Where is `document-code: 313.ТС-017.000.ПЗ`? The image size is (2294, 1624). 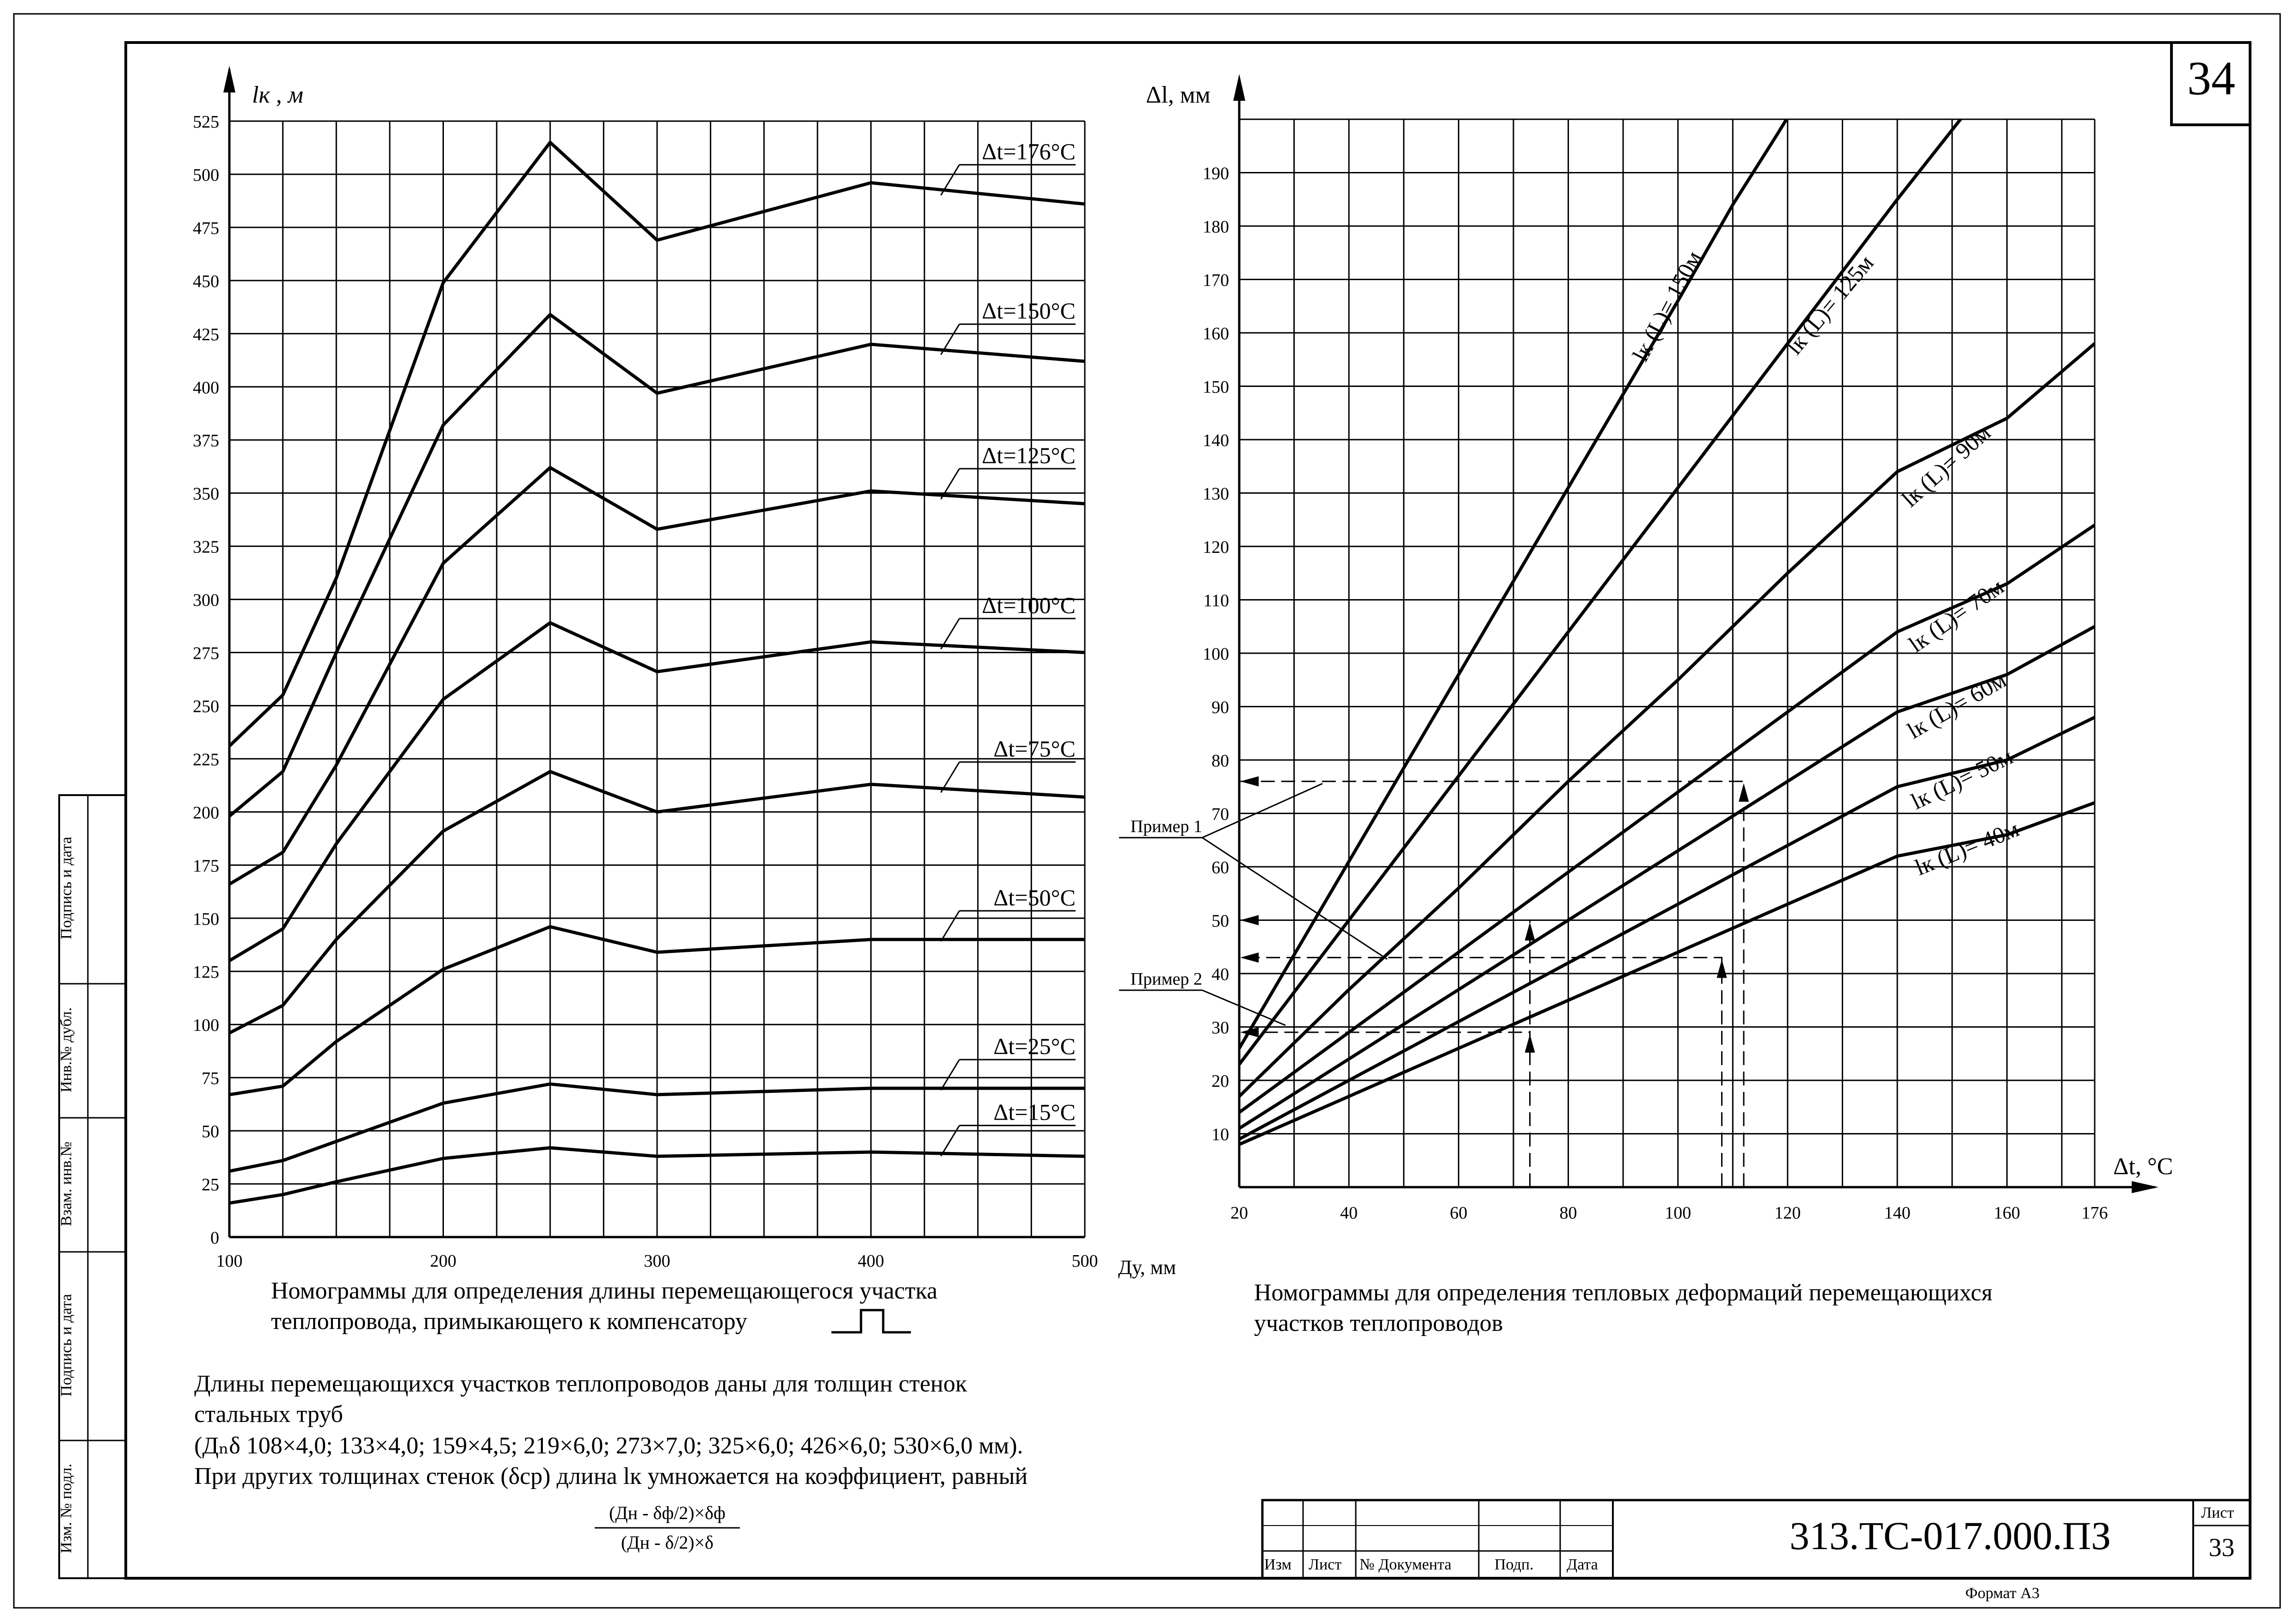
document-code: 313.ТС-017.000.ПЗ is located at coordinates (1950, 1536).